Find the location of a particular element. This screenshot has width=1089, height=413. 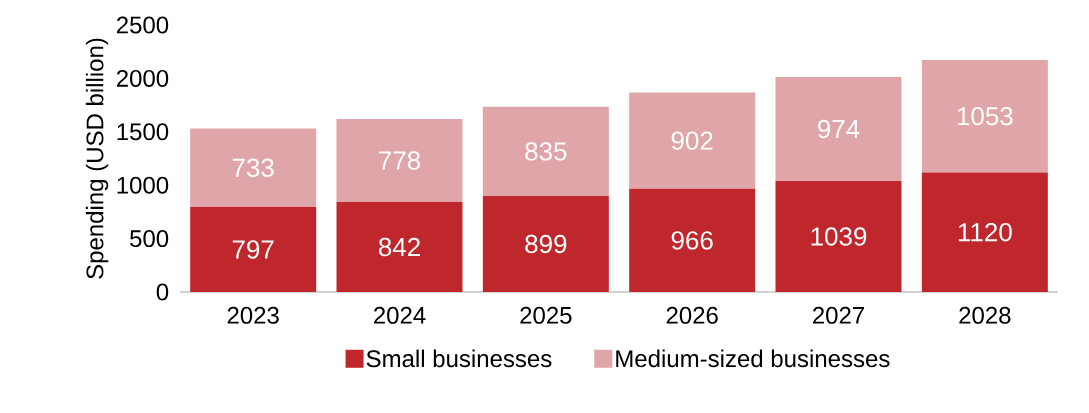

legend-label: Medium-sized businesses is located at coordinates (753, 358).